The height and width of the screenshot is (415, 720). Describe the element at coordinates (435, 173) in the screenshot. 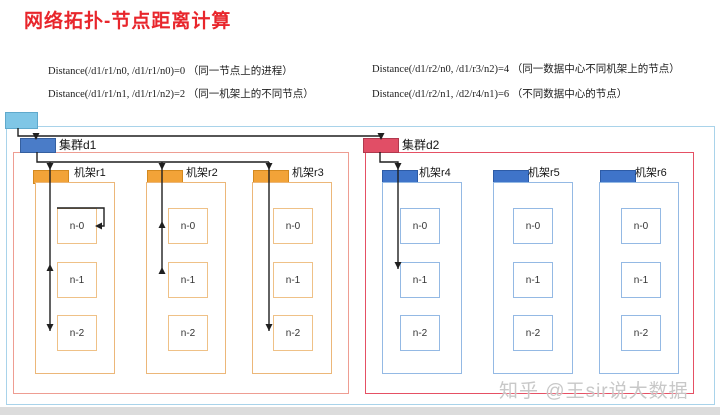

I see `rack-r4-label: 机架r4` at that location.